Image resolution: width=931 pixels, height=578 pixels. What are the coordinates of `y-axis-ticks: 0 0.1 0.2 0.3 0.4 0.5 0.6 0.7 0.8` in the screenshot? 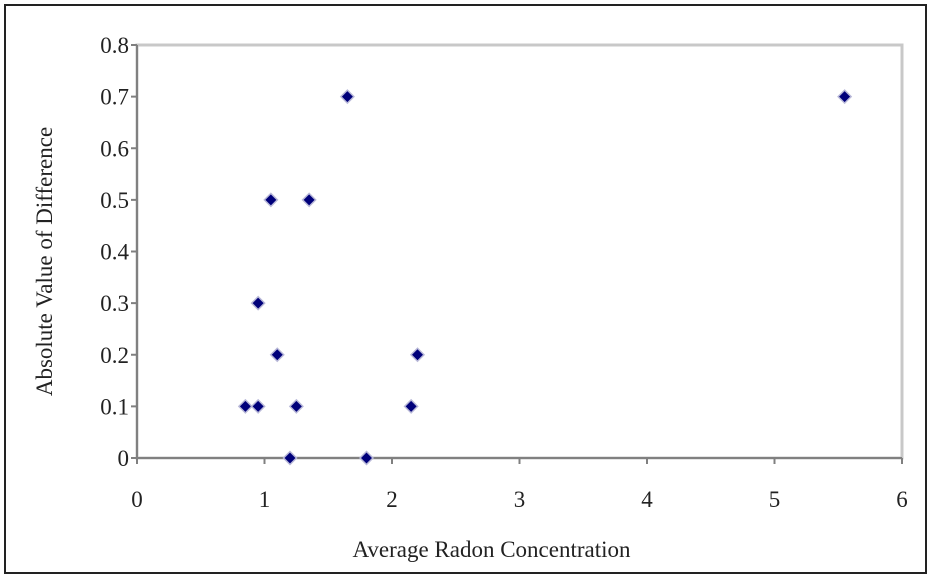 It's located at (118, 252).